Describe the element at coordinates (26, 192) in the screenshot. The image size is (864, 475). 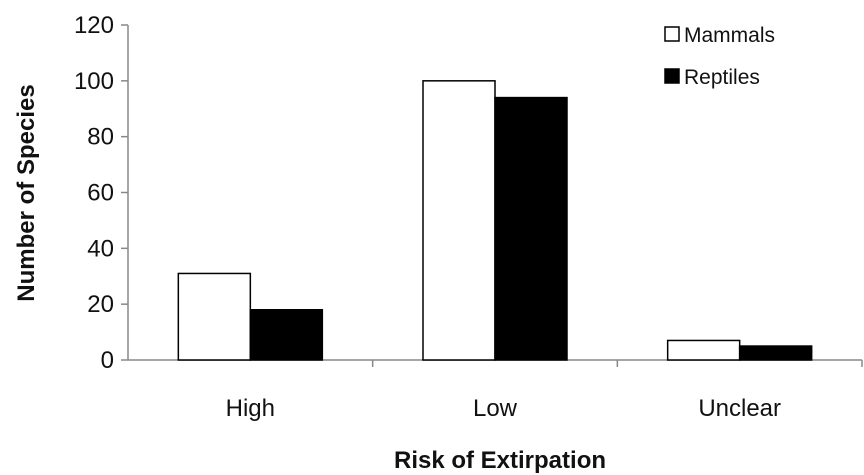
I see `y-axis-title: Number of Species` at that location.